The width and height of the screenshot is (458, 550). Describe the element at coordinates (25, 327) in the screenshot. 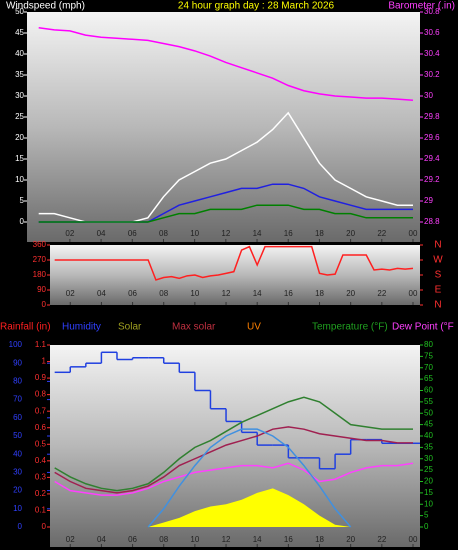

I see `legend-label: Rainfall (in)` at that location.